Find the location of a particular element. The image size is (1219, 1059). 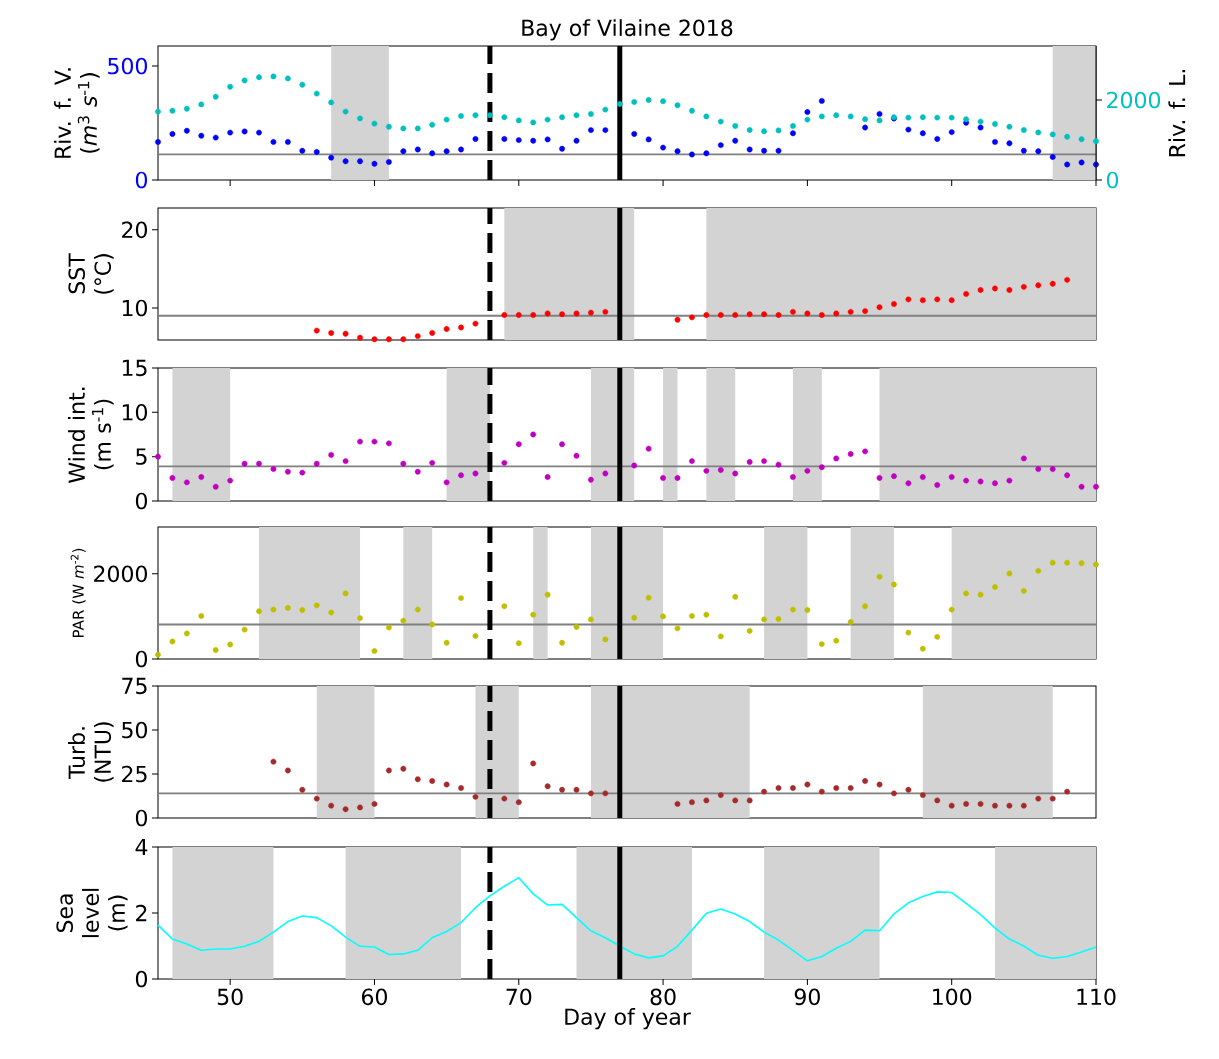

y2-tick-label: 2000 is located at coordinates (1134, 100).